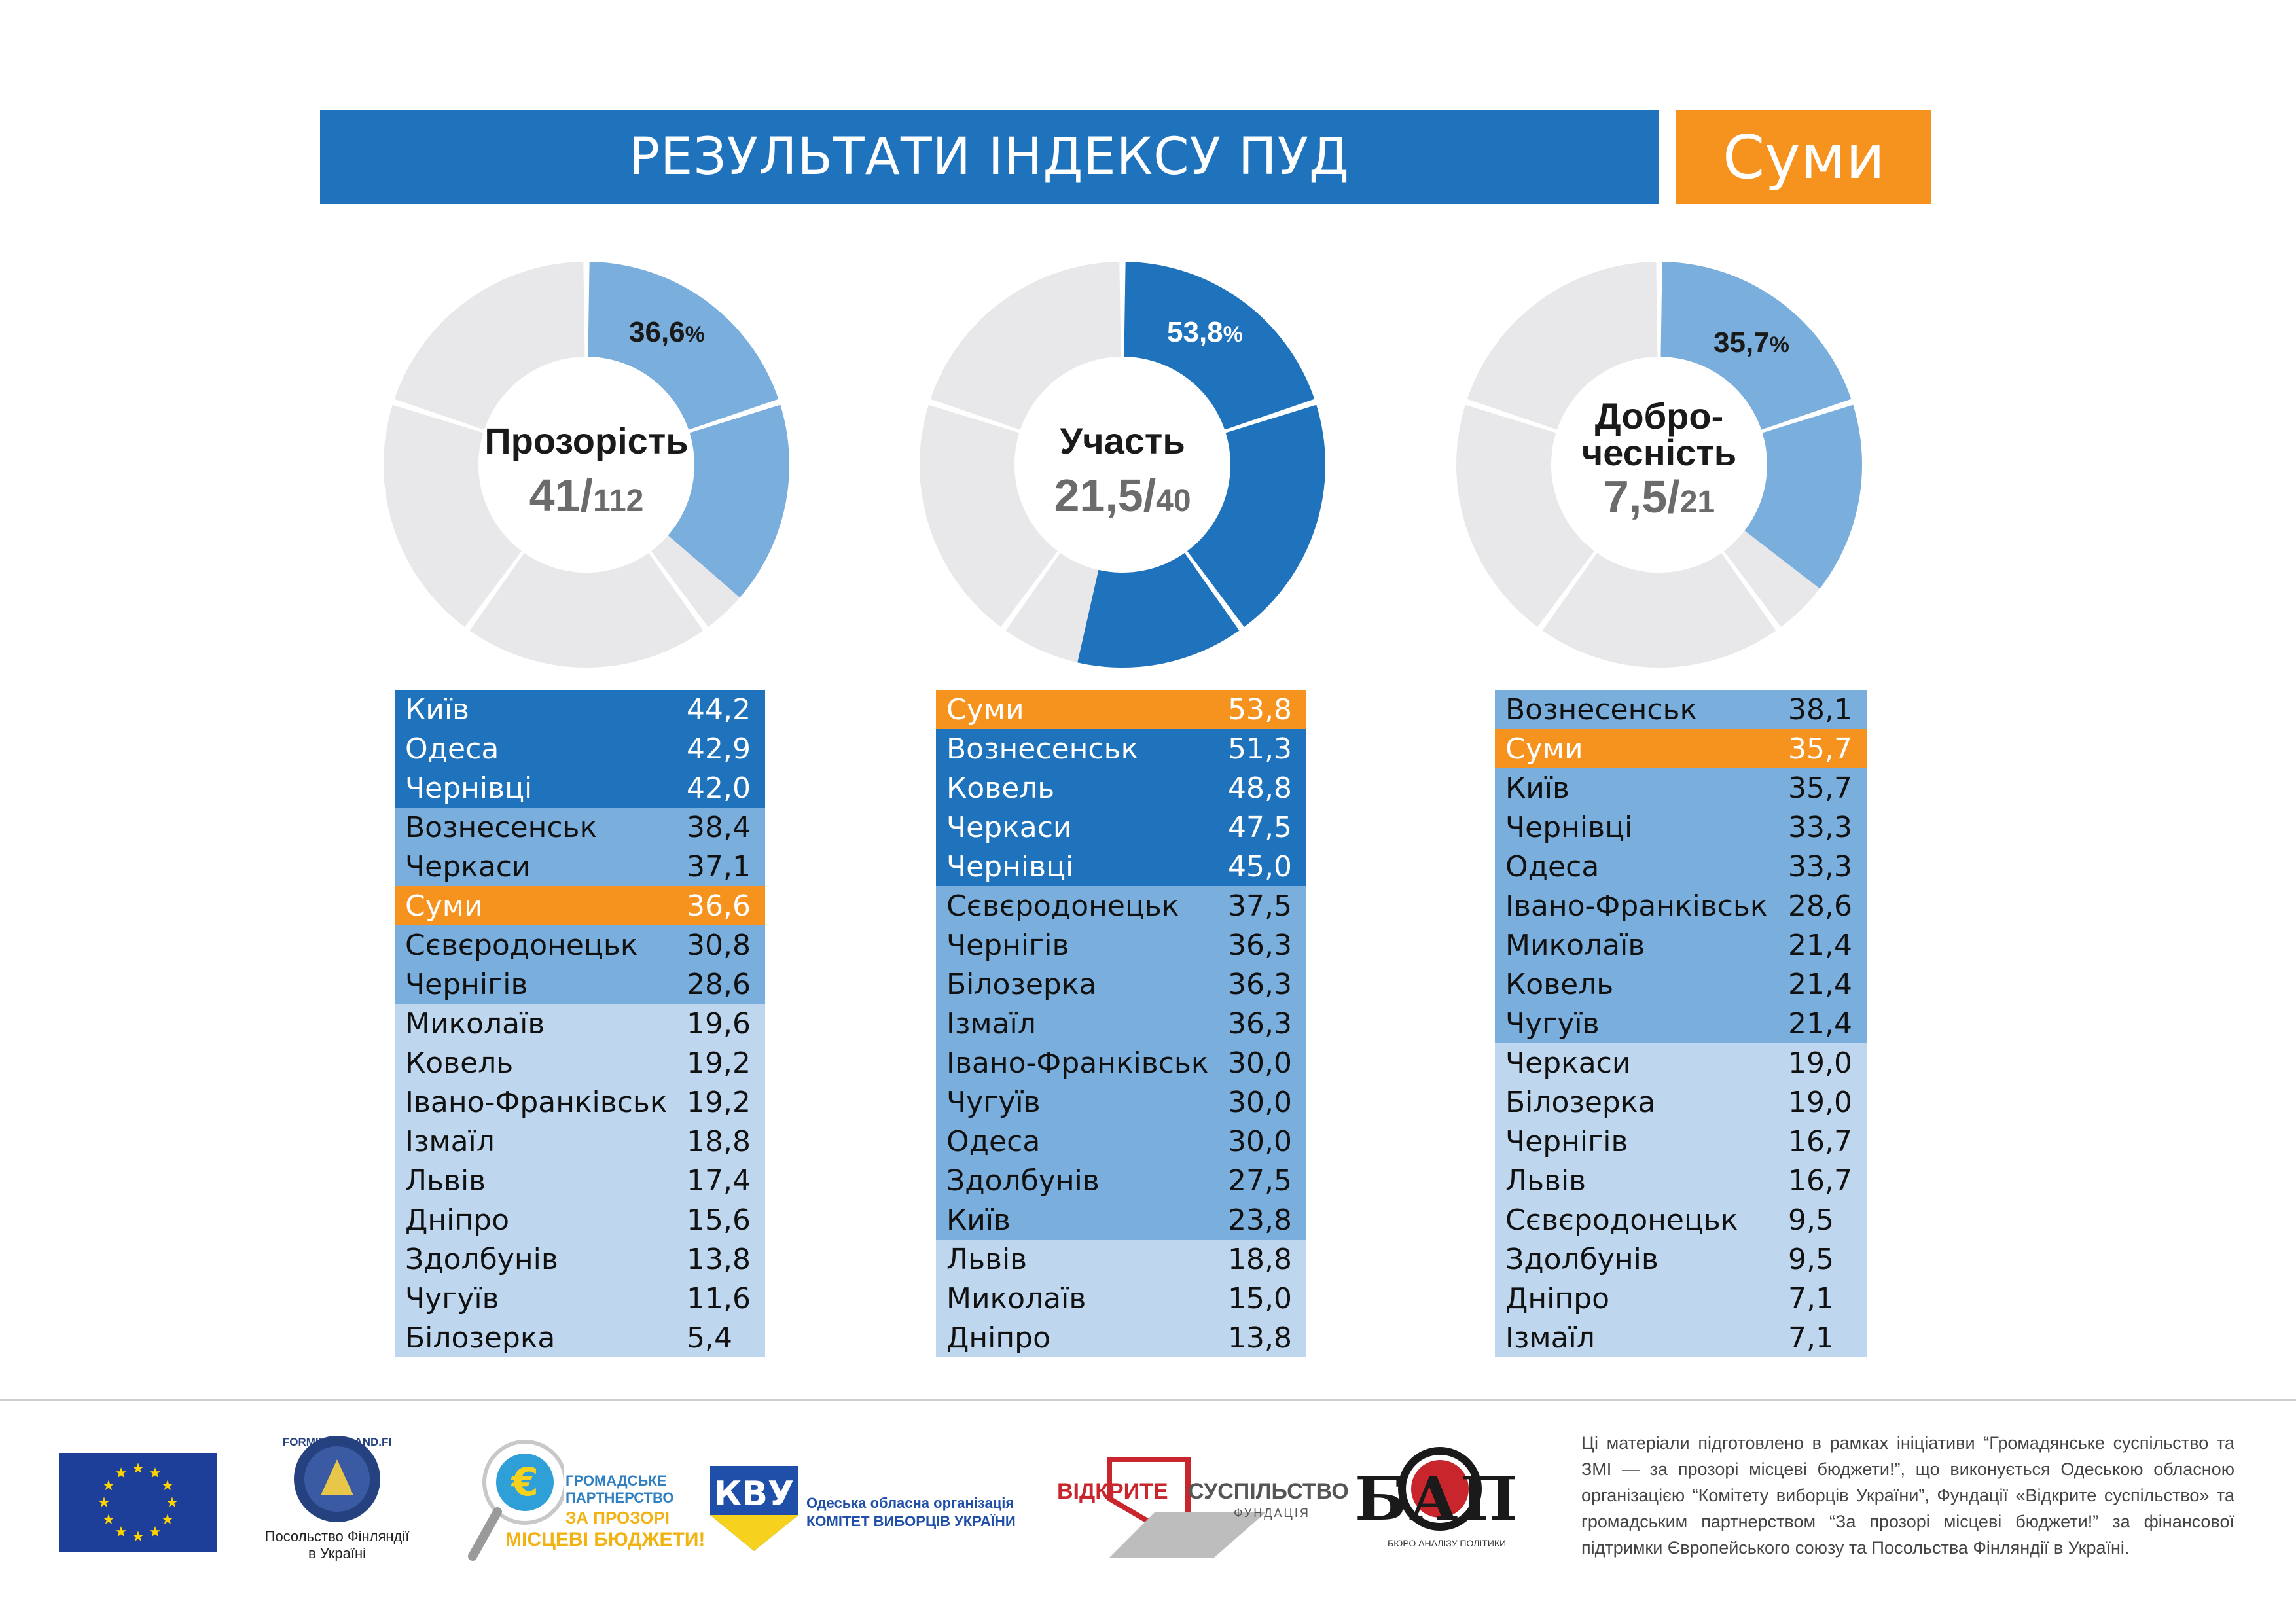 The width and height of the screenshot is (2296, 1623). I want to click on city-score: 42,9, so click(719, 749).